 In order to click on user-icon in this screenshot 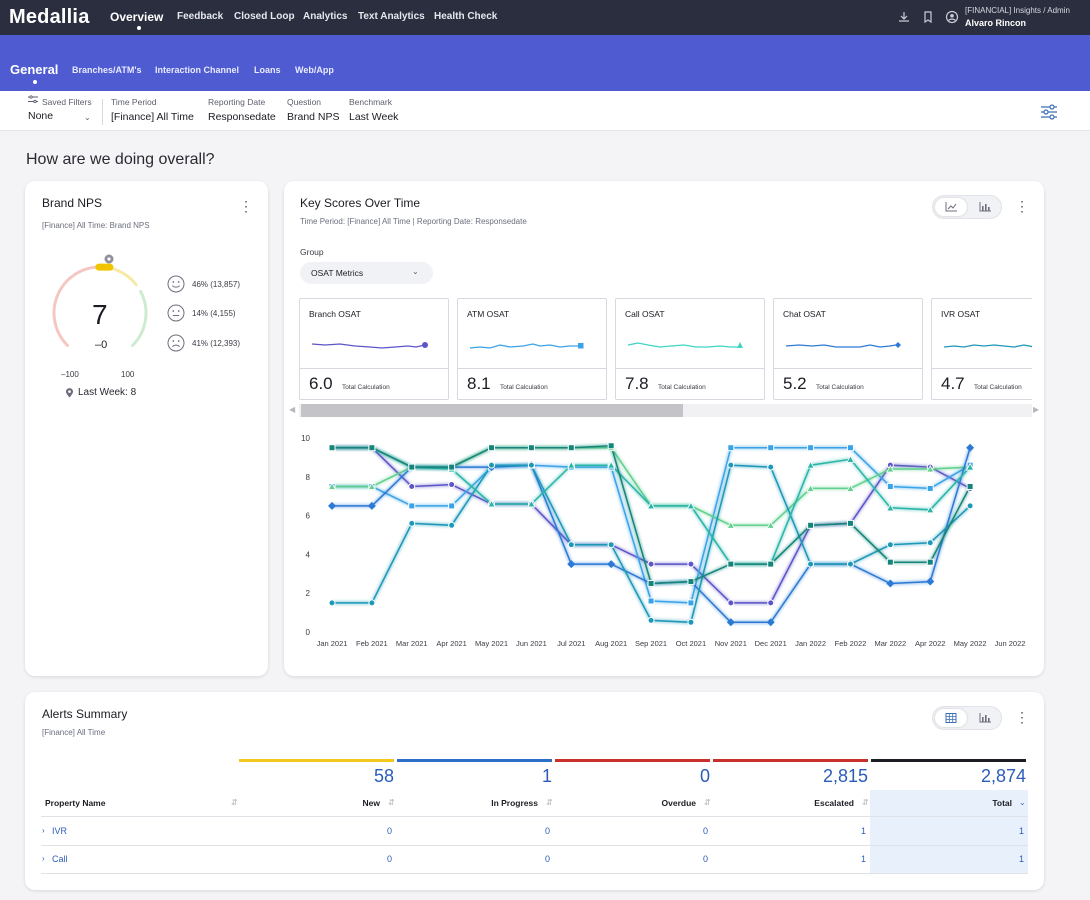, I will do `click(952, 17)`.